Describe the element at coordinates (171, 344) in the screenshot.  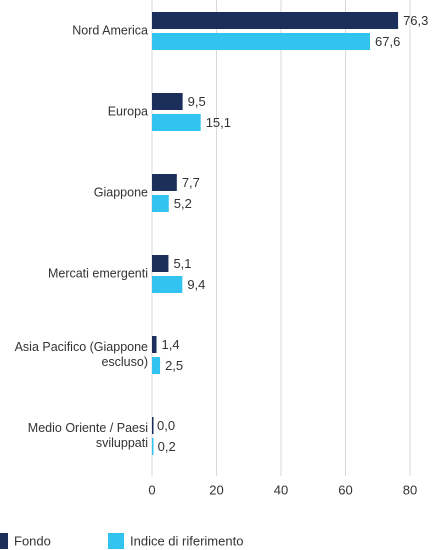
I see `value-label: 1,4` at that location.